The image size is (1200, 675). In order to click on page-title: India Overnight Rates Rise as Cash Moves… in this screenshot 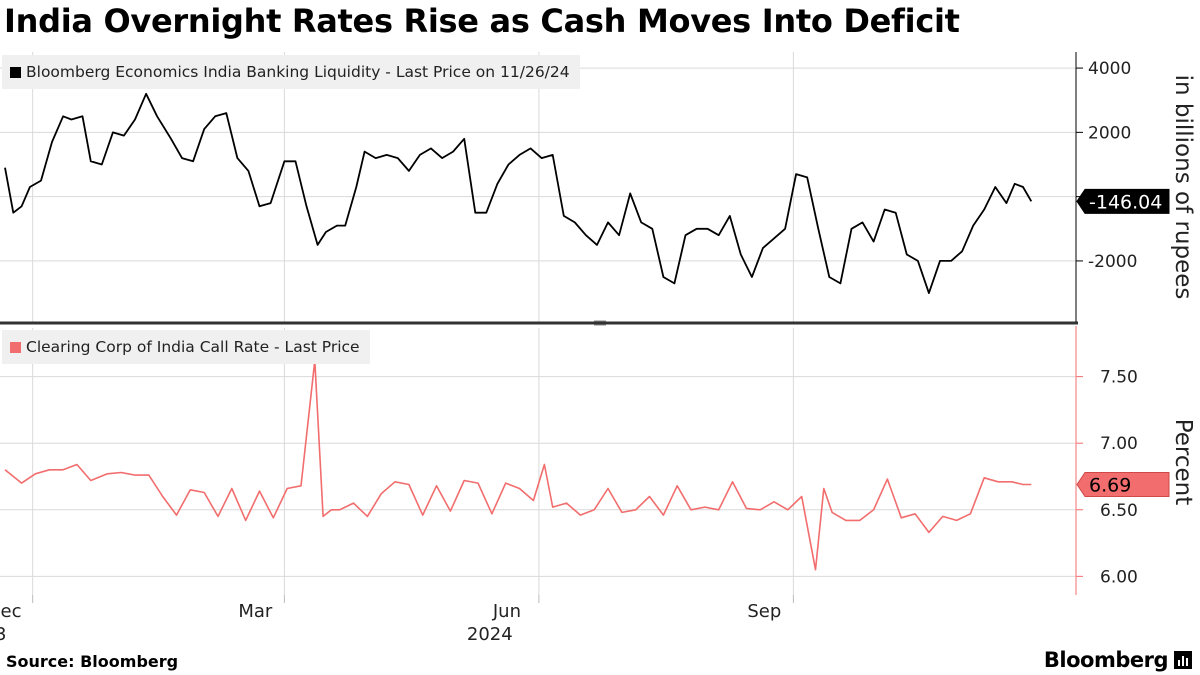, I will do `click(482, 21)`.